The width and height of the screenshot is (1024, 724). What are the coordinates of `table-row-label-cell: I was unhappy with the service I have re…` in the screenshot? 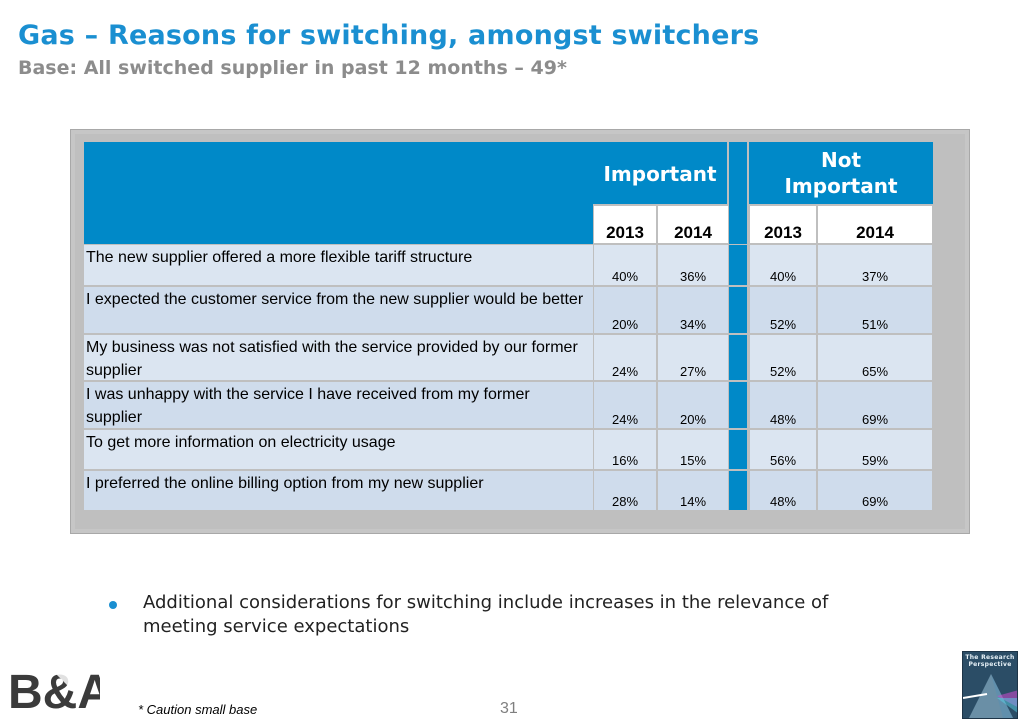 It's located at (338, 405).